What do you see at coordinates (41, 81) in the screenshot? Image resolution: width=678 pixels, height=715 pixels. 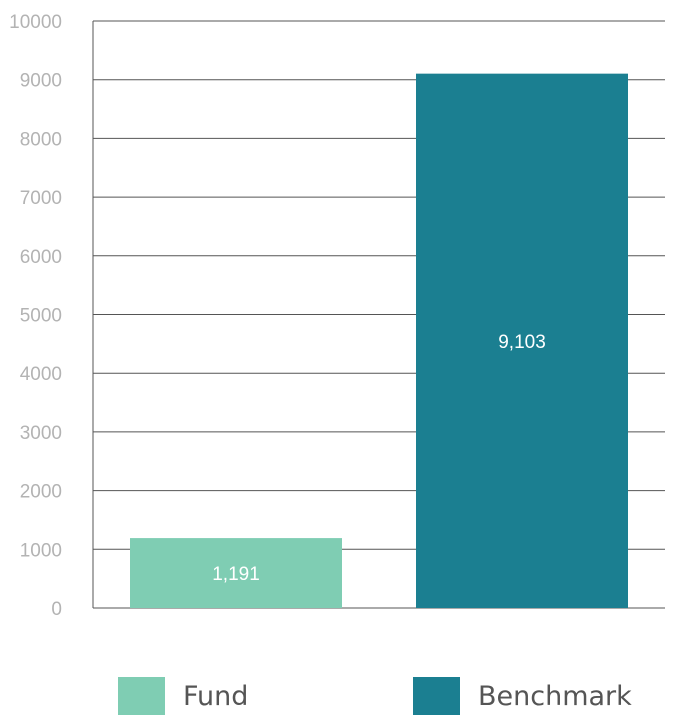 I see `y-tick-label: 9000` at bounding box center [41, 81].